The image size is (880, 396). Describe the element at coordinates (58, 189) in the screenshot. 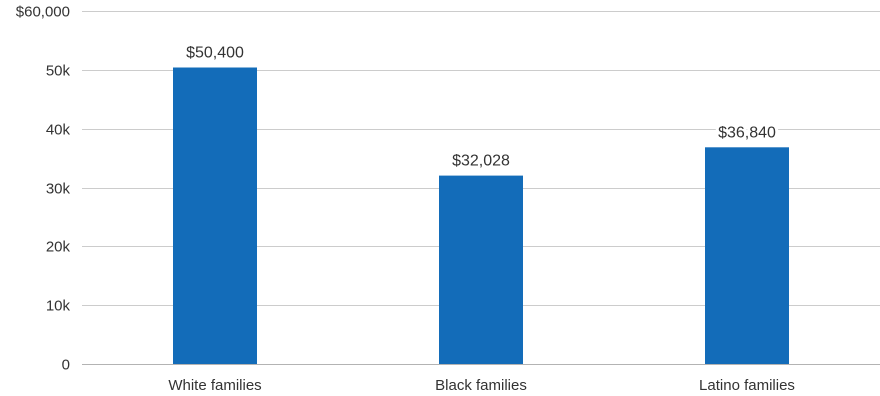

I see `y-tick-label: 30k` at that location.